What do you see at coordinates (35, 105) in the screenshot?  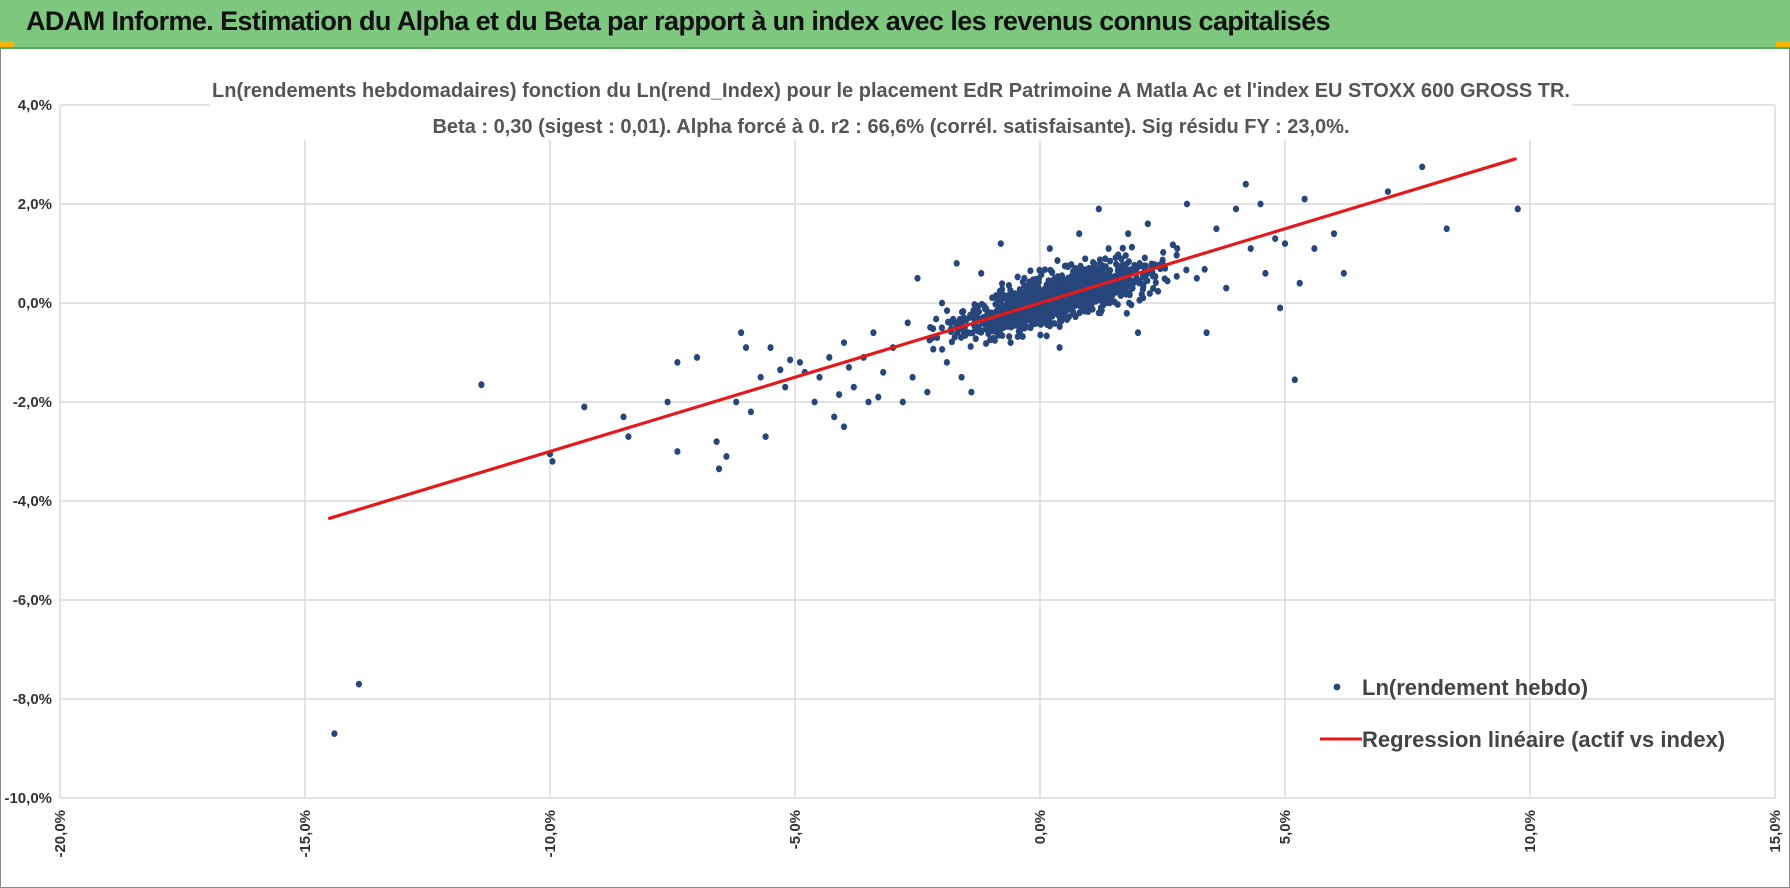 I see `y-tick-label: 4,0%` at bounding box center [35, 105].